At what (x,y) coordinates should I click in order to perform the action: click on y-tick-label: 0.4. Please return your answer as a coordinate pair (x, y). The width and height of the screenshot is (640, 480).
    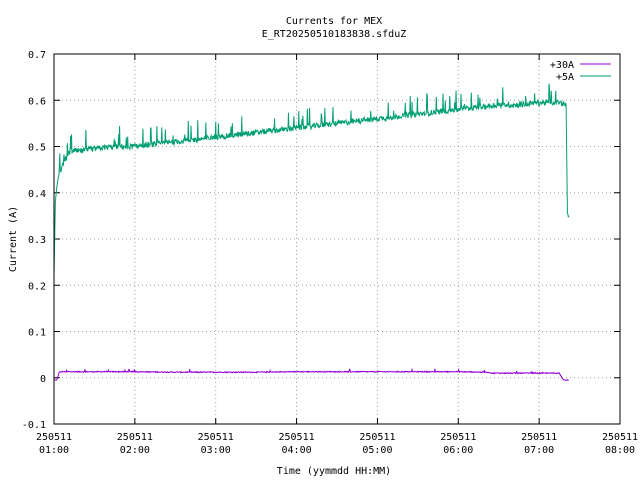
    Looking at the image, I should click on (37, 194).